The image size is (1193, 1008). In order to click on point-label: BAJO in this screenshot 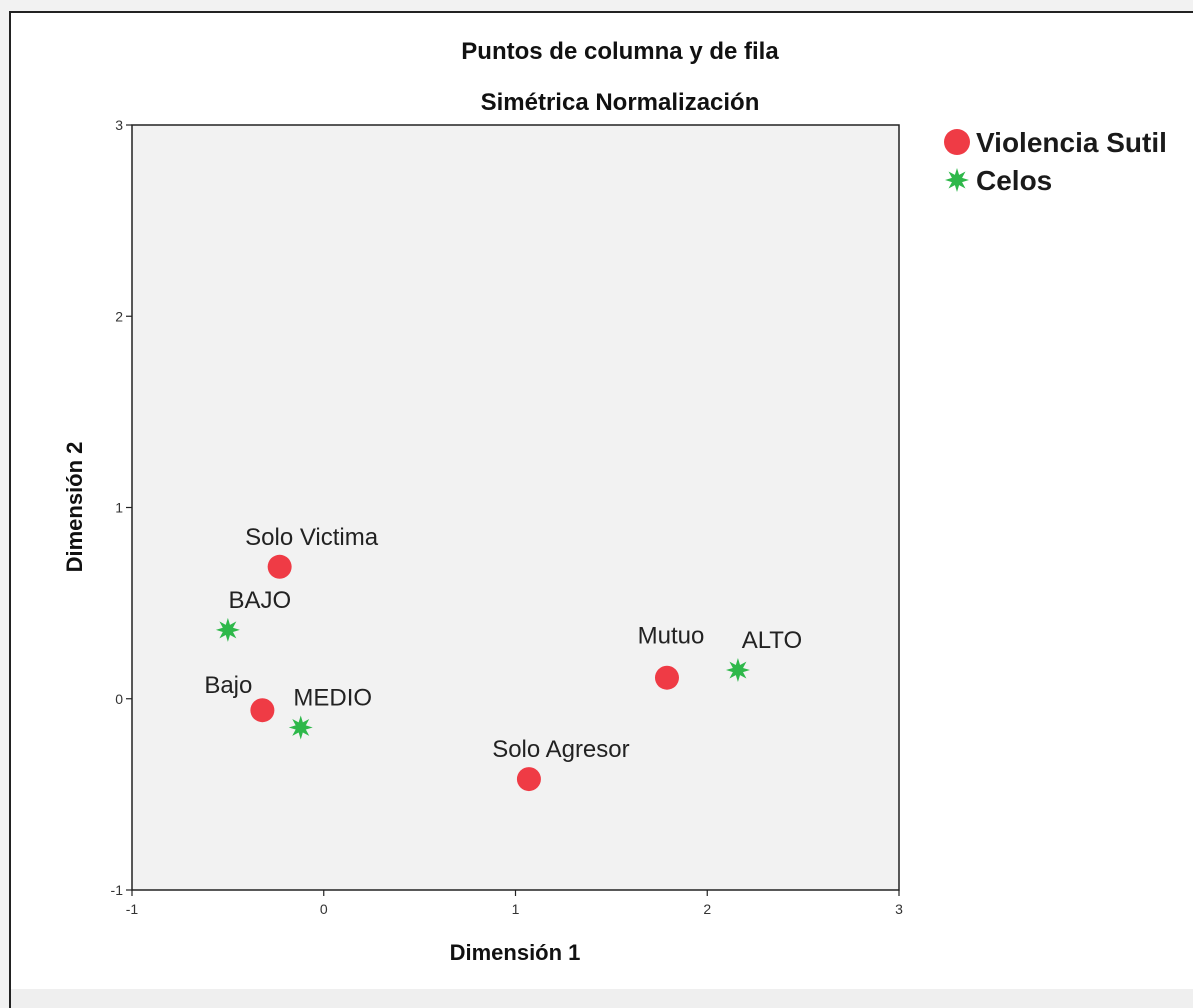, I will do `click(260, 600)`.